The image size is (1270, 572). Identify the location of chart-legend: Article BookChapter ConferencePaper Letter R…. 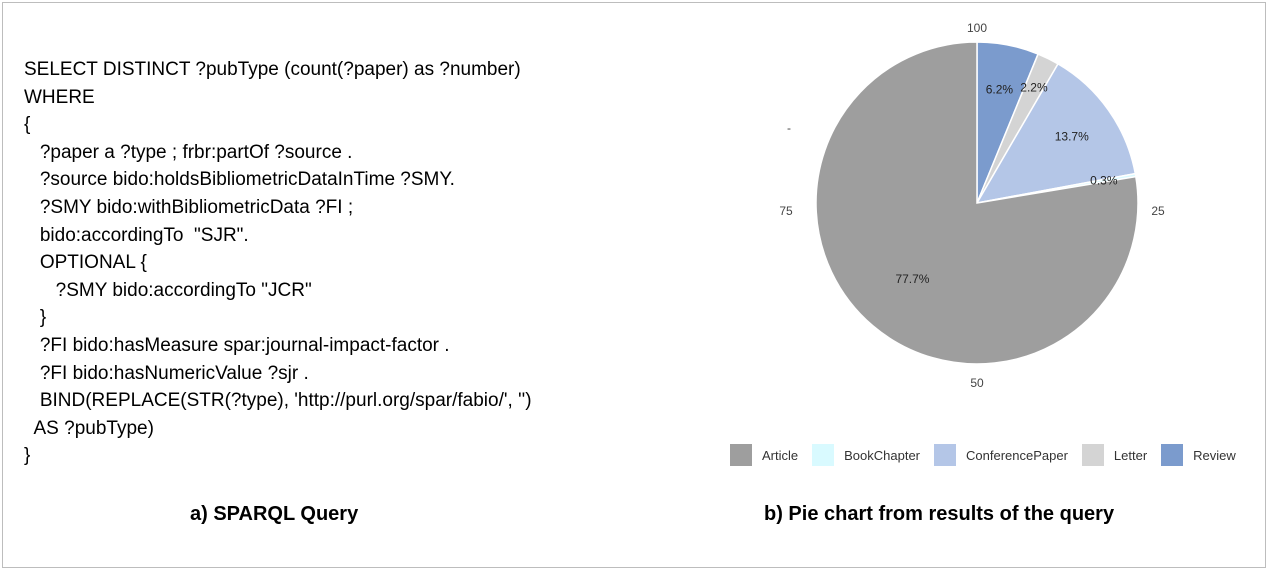
(990, 455).